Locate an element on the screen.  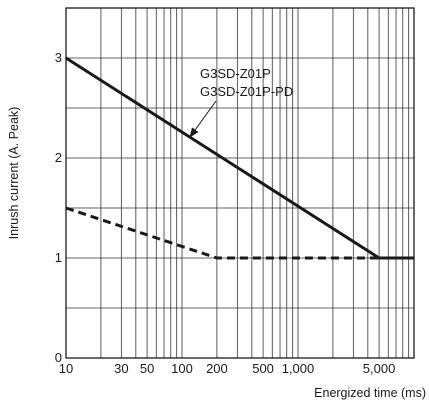
y-tick-label: 2 is located at coordinates (58, 157).